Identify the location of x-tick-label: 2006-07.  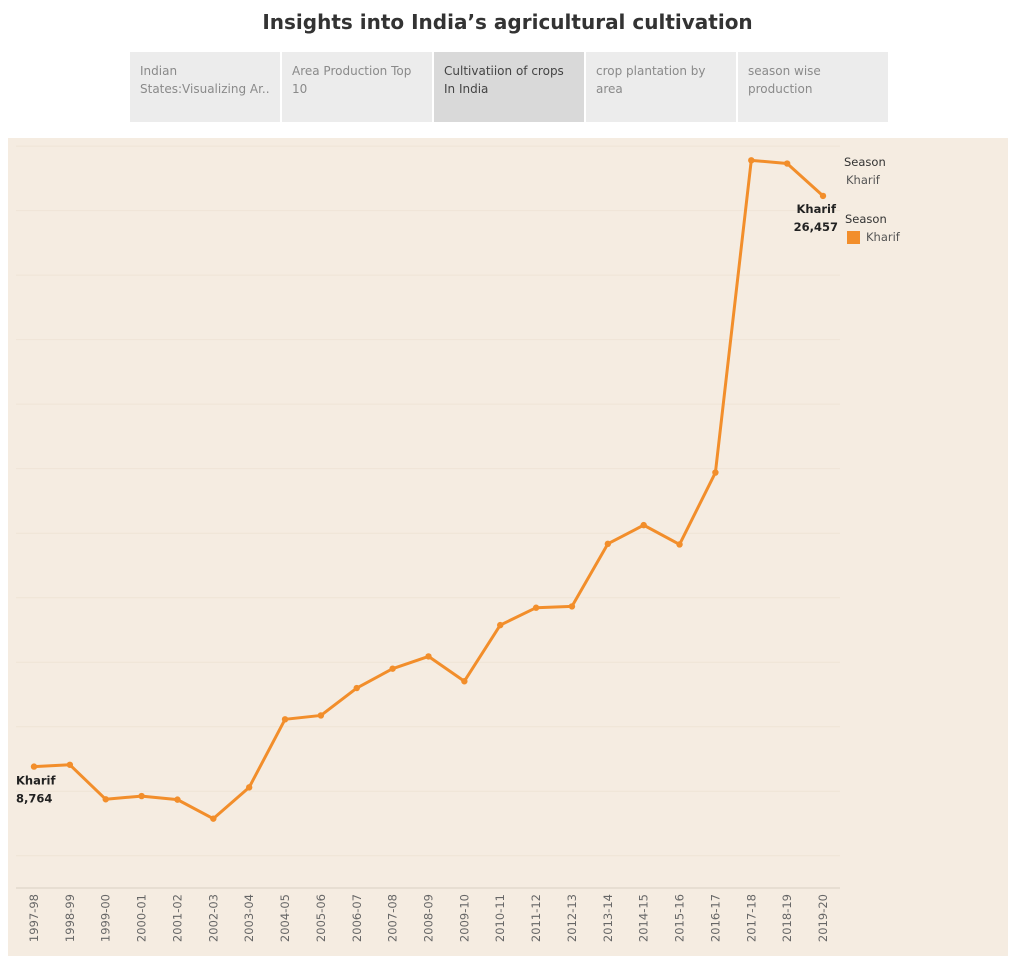
(357, 918).